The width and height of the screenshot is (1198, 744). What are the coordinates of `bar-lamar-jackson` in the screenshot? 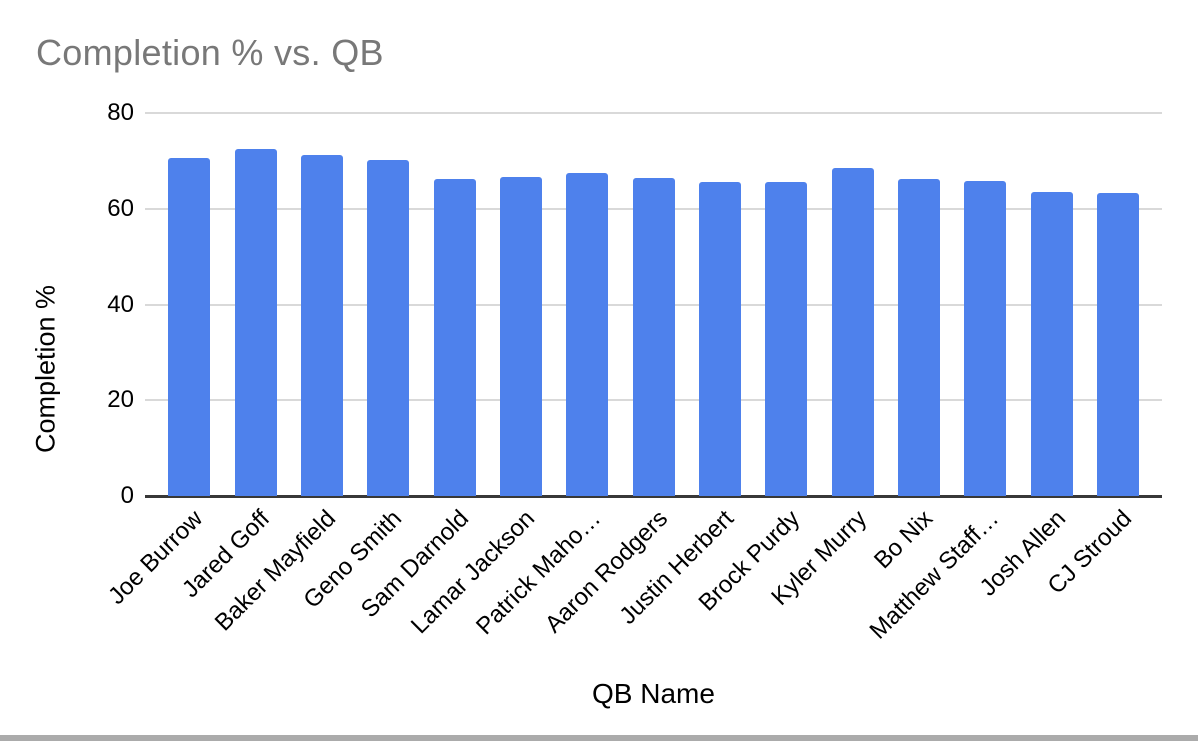 It's located at (520, 336).